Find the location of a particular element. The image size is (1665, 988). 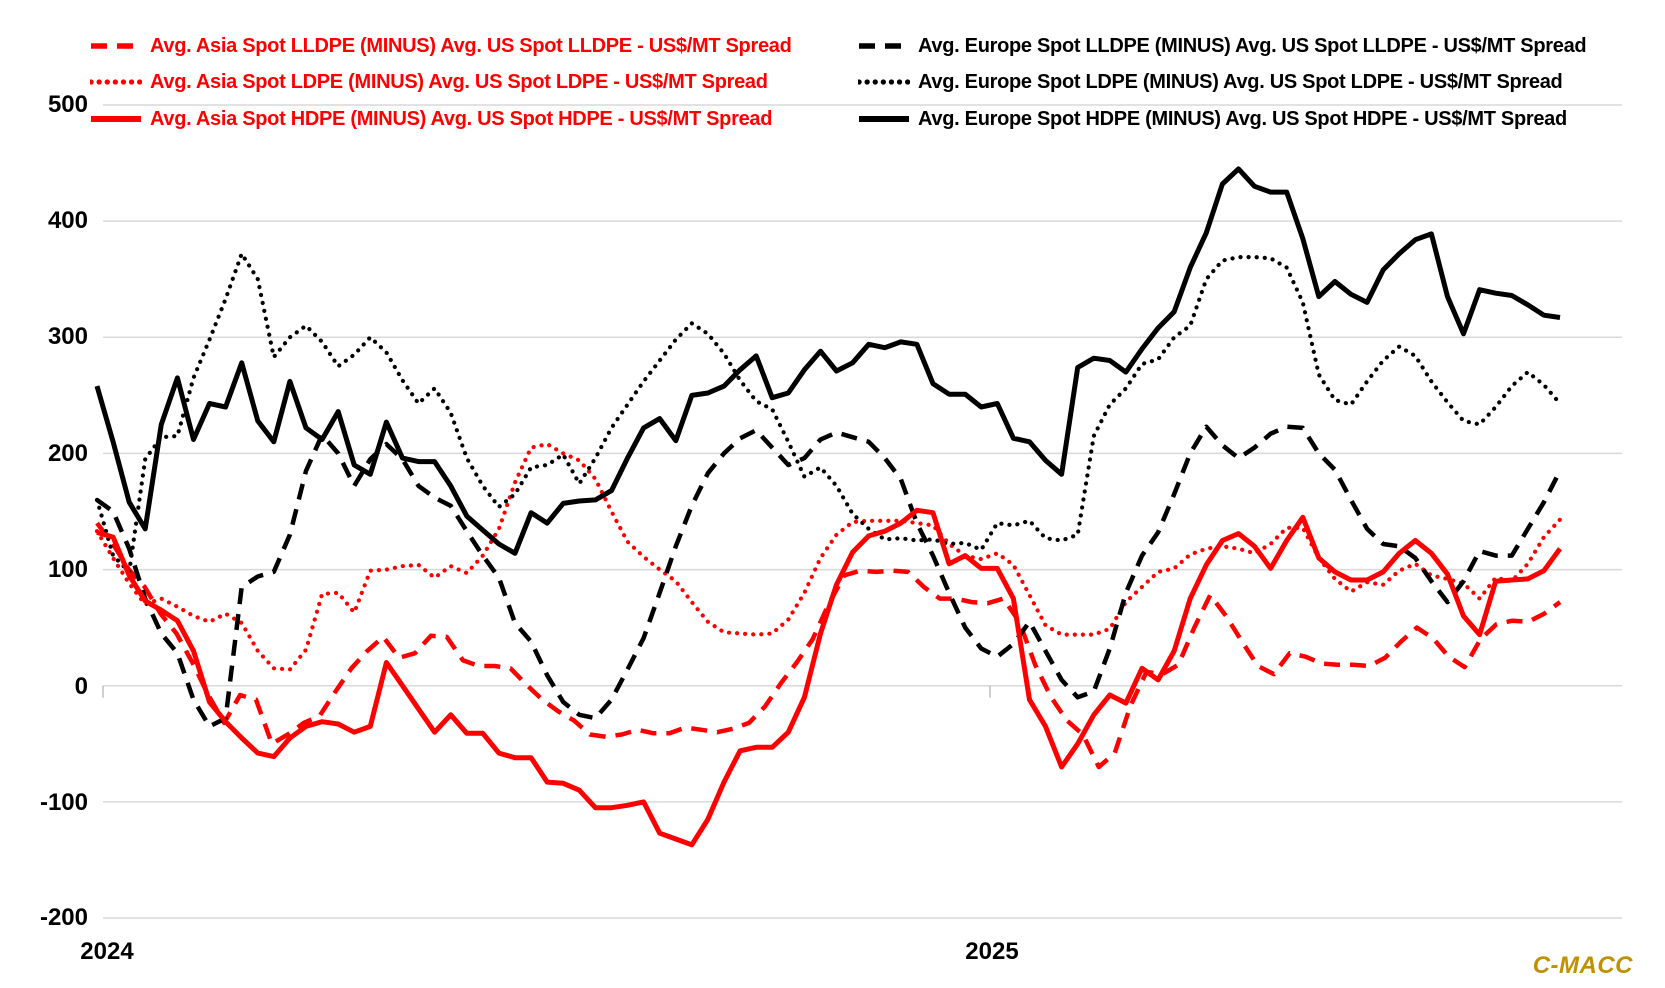

y-tick-label: 0 is located at coordinates (81, 686).